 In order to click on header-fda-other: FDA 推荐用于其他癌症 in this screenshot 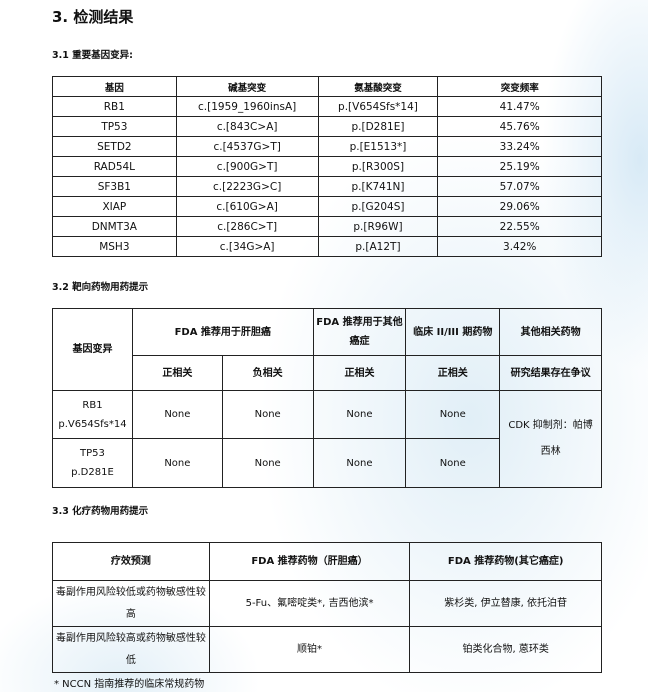, I will do `click(359, 332)`.